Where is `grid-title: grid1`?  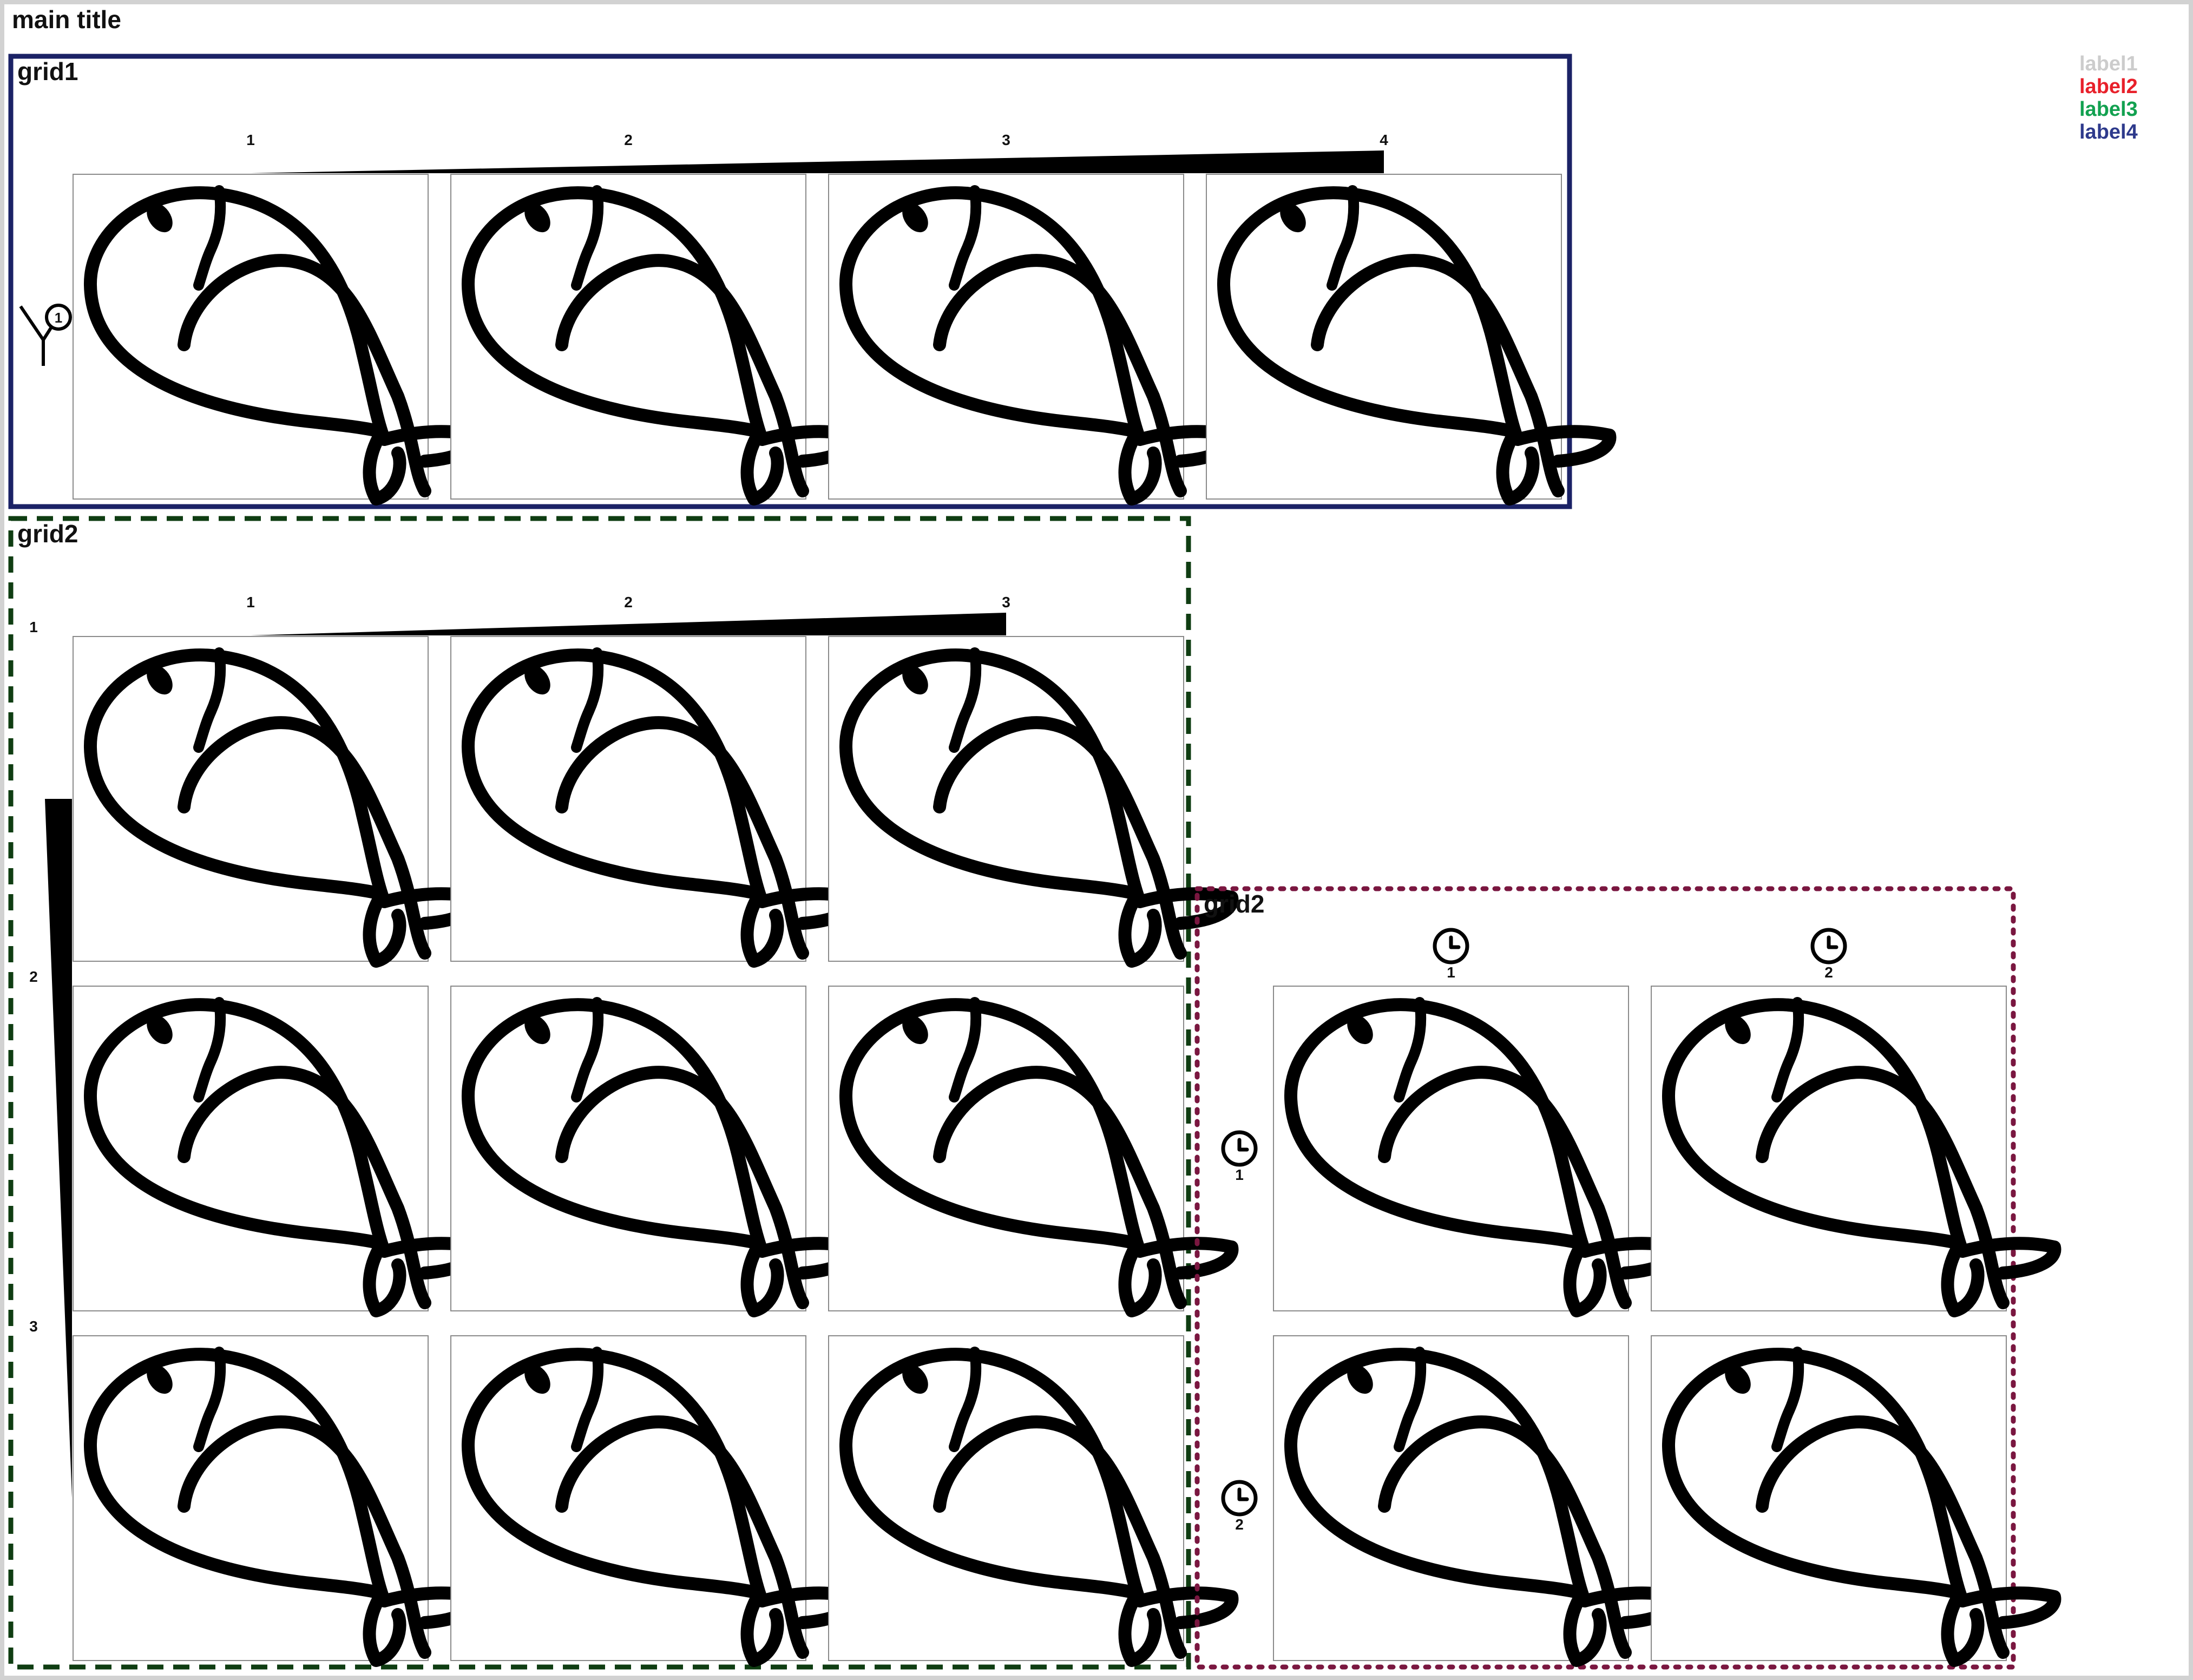 grid-title: grid1 is located at coordinates (48, 71).